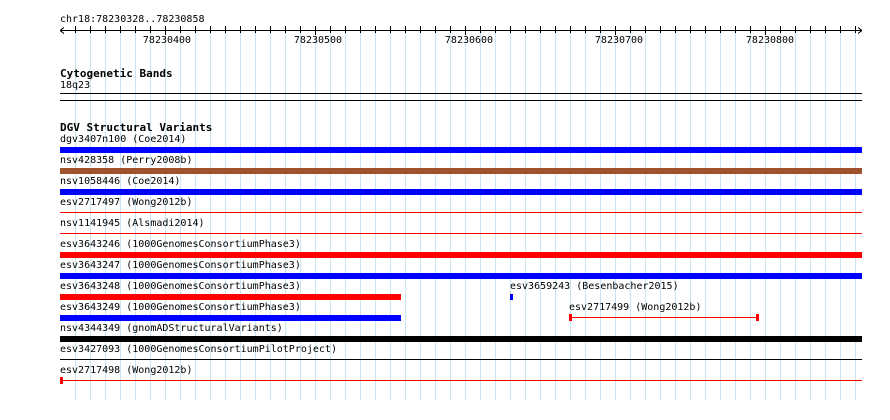  What do you see at coordinates (180, 307) in the screenshot?
I see `dgv-feature-label: esv3643249 (1000GenomesConsortiumPhase3)` at bounding box center [180, 307].